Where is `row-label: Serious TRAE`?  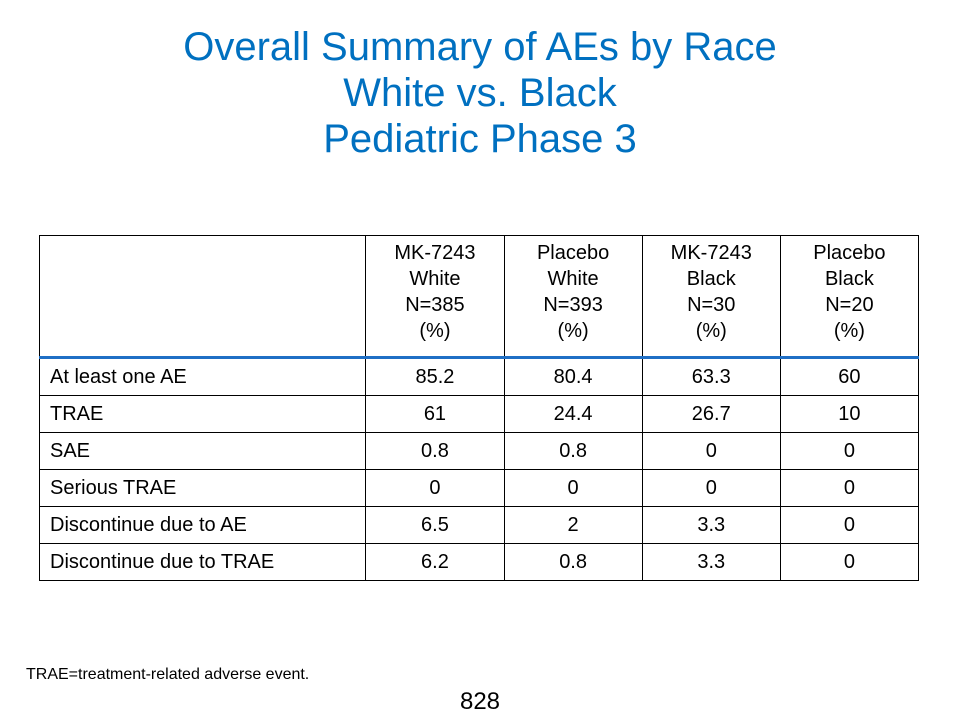 row-label: Serious TRAE is located at coordinates (202, 488).